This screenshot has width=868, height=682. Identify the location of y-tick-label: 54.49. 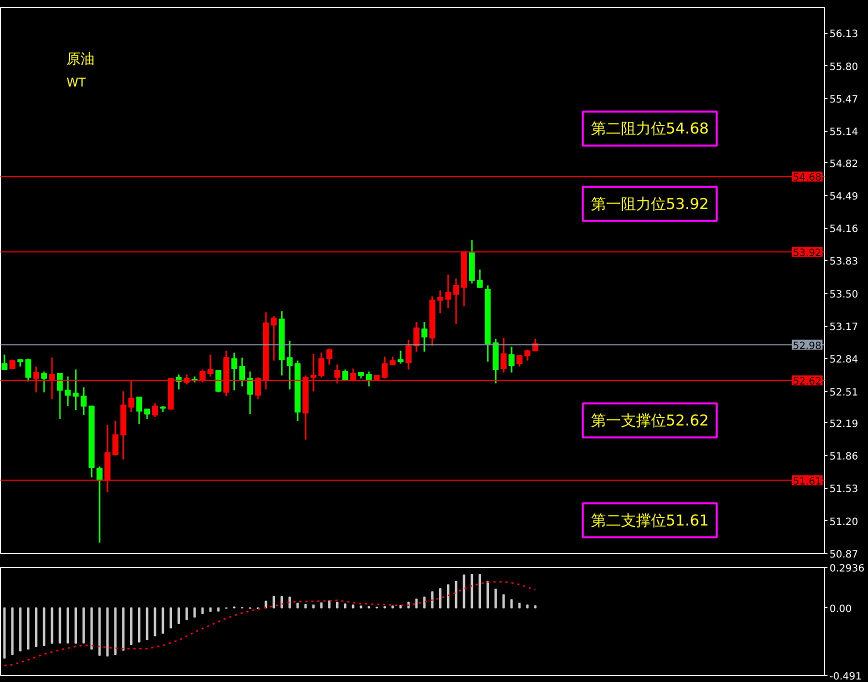
(844, 196).